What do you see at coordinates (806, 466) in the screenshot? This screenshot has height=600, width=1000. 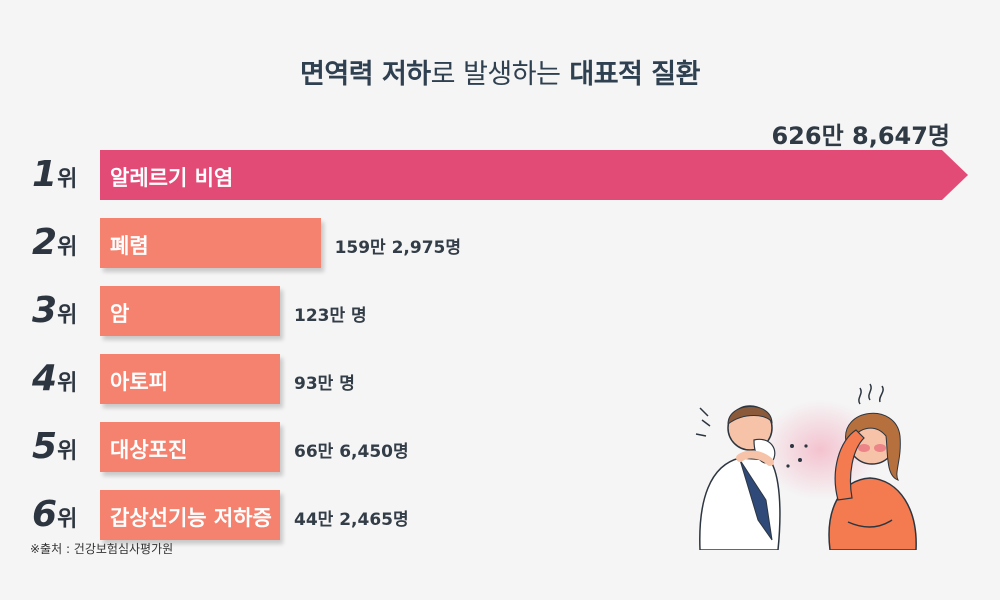 I see `sick-people-illustration` at bounding box center [806, 466].